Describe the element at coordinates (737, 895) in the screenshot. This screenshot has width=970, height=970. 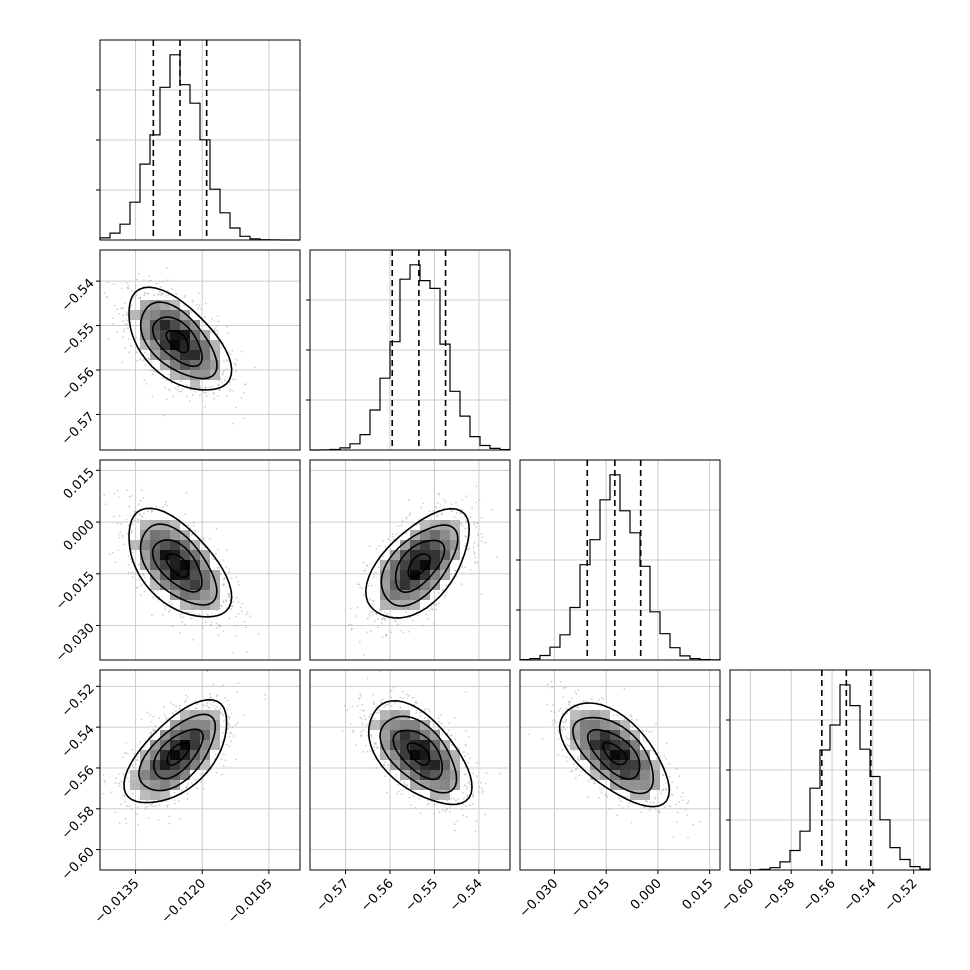
I see `x-tick-label: −0.60` at that location.